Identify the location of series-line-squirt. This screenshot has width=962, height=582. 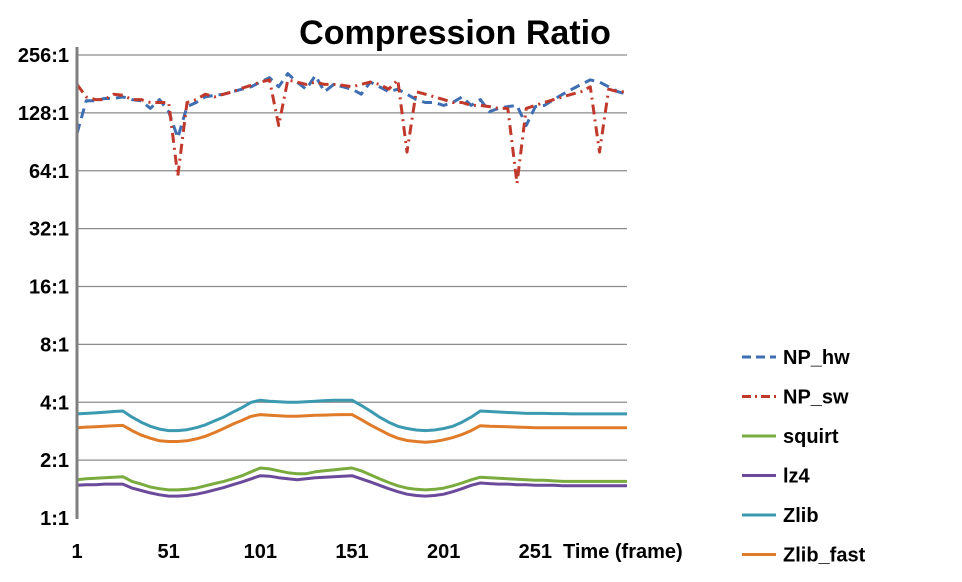
(351, 479).